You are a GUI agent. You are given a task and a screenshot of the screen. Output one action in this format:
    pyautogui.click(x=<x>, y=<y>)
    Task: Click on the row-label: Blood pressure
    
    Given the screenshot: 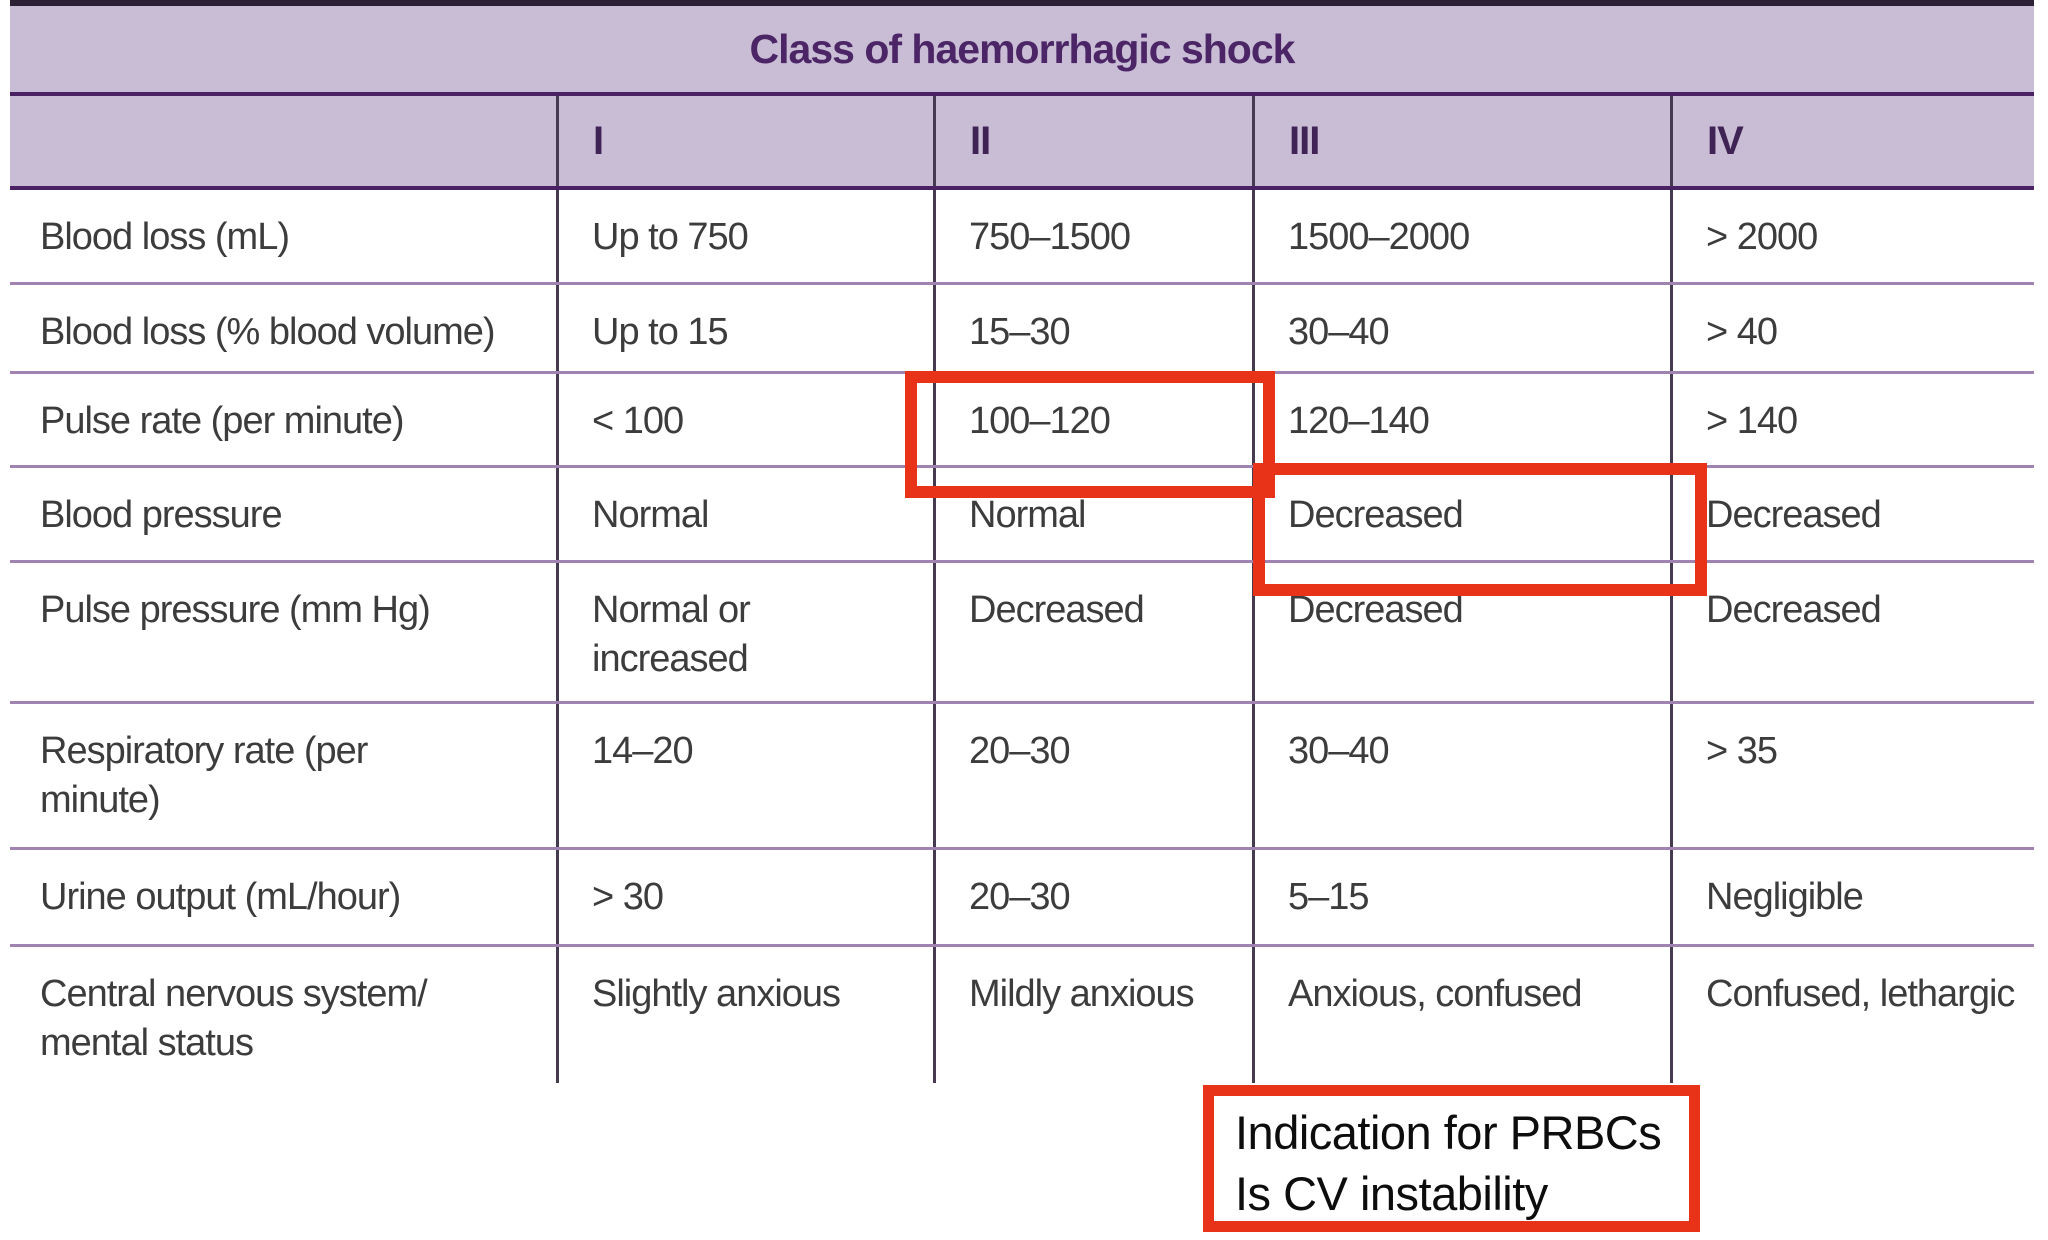 What is the action you would take?
    pyautogui.click(x=161, y=515)
    